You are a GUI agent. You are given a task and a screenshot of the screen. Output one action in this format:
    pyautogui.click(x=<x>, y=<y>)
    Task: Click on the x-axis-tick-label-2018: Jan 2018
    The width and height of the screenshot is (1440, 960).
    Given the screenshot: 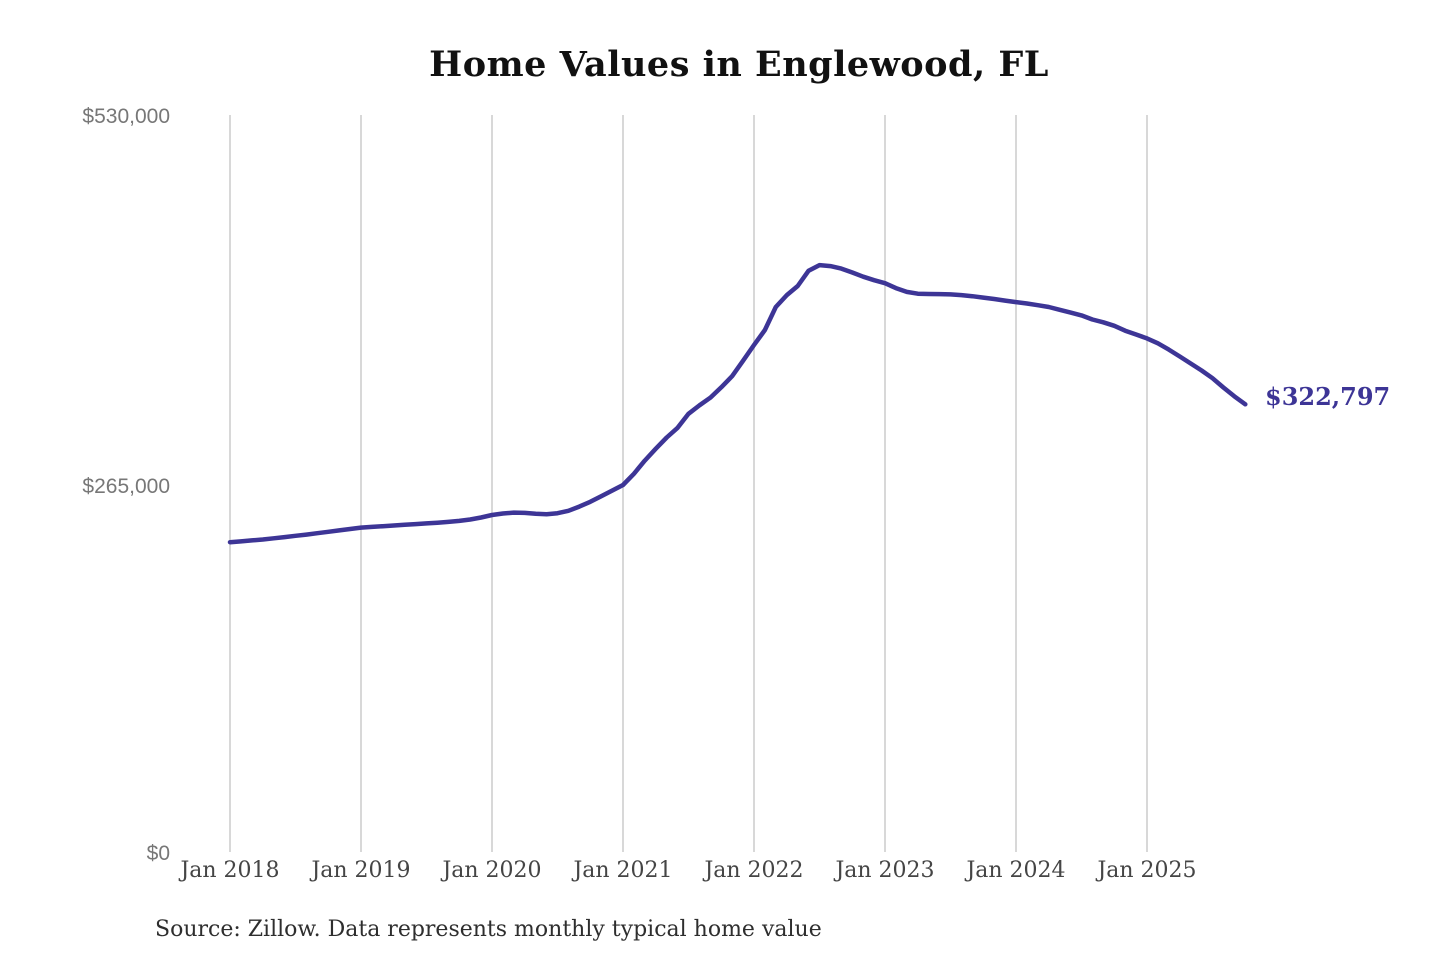 What is the action you would take?
    pyautogui.click(x=230, y=870)
    